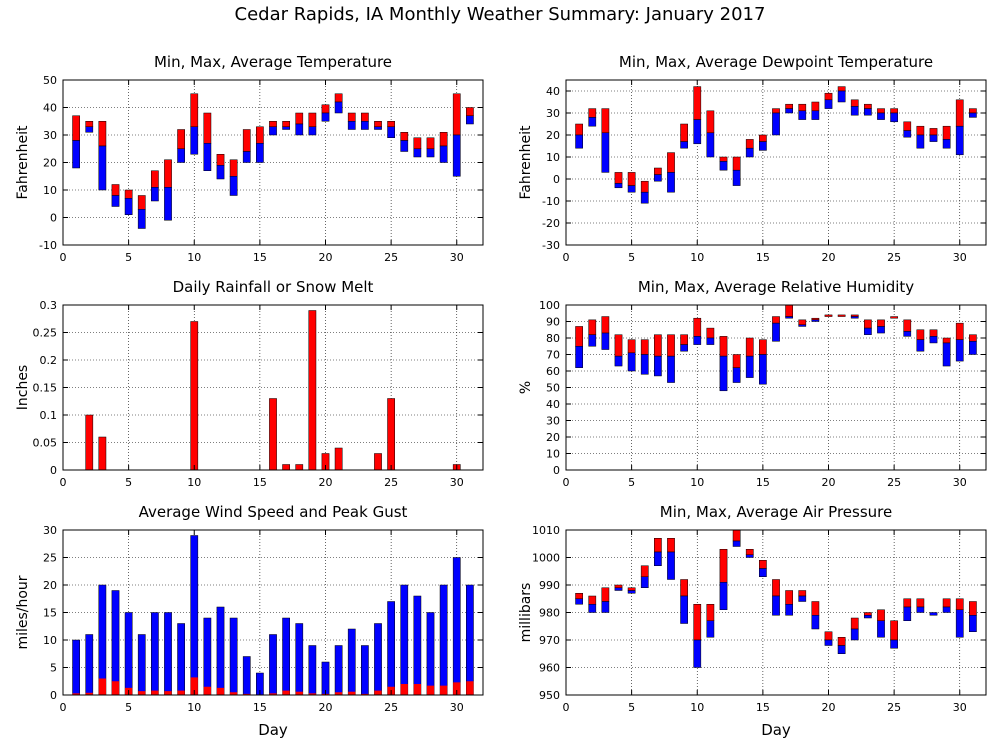 The width and height of the screenshot is (1000, 750). I want to click on ytick-label: 25, so click(50, 558).